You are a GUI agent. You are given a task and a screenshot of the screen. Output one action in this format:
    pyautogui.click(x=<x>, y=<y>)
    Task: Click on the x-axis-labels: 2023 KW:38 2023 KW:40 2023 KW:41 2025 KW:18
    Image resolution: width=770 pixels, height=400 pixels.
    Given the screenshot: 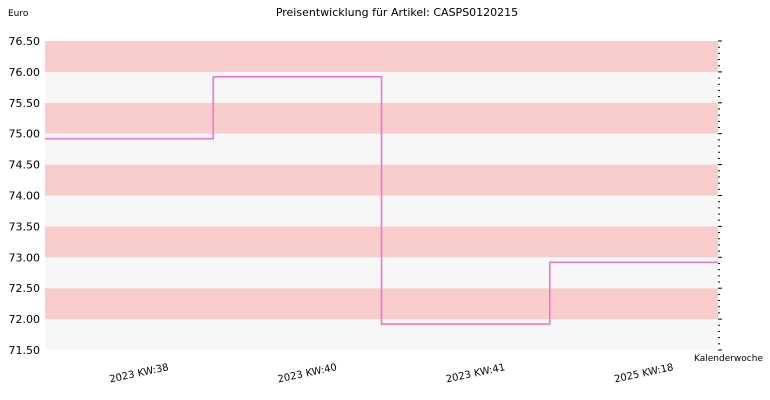 What is the action you would take?
    pyautogui.click(x=392, y=373)
    